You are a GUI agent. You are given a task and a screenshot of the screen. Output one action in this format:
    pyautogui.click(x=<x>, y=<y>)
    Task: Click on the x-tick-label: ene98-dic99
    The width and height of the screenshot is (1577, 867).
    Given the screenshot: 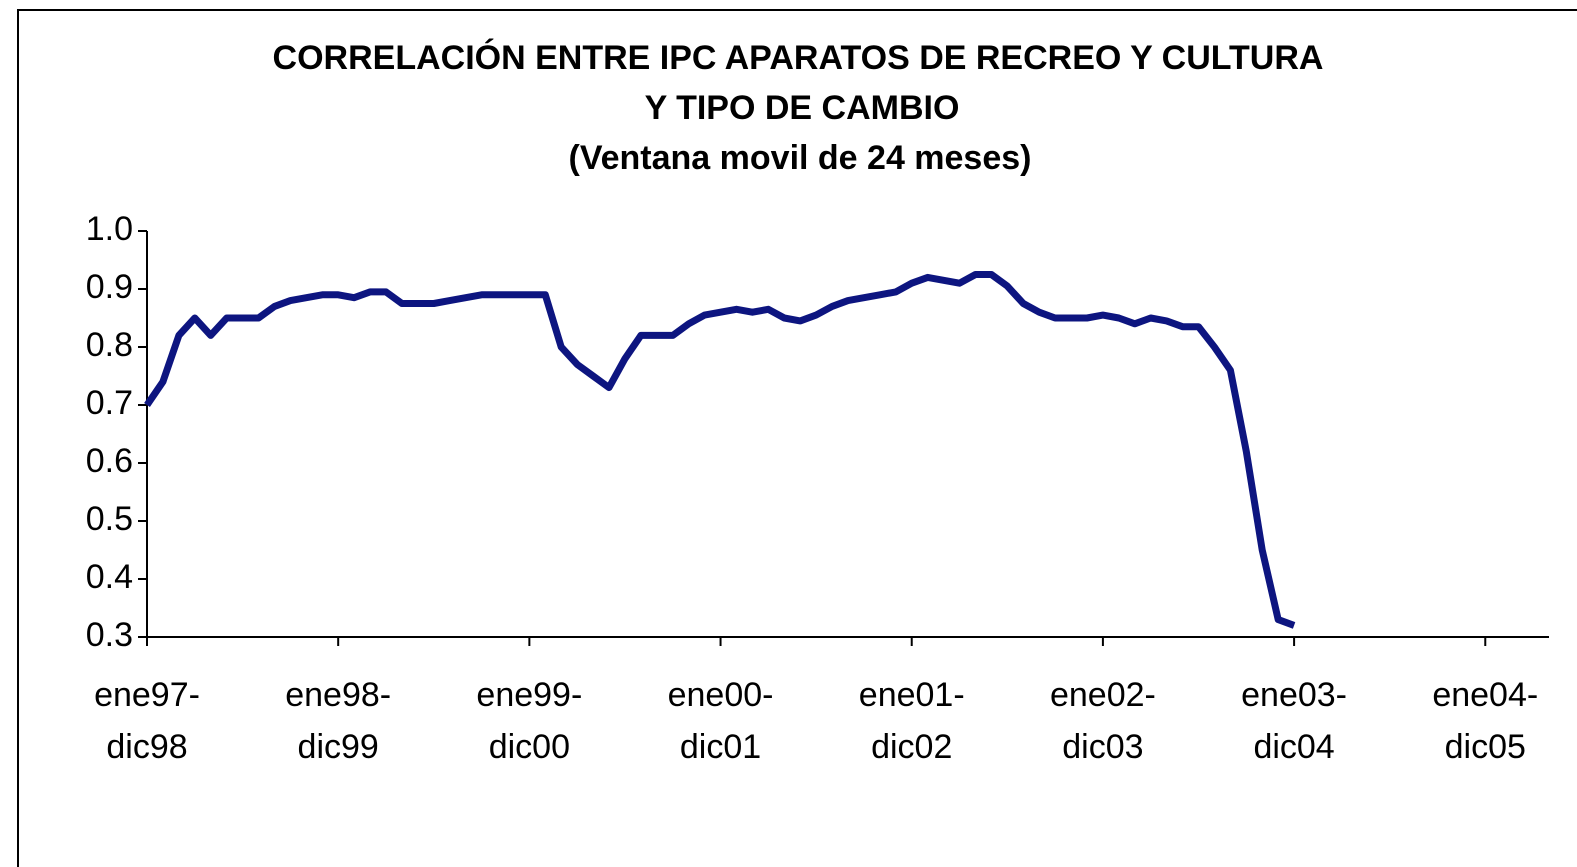 What is the action you would take?
    pyautogui.click(x=338, y=721)
    